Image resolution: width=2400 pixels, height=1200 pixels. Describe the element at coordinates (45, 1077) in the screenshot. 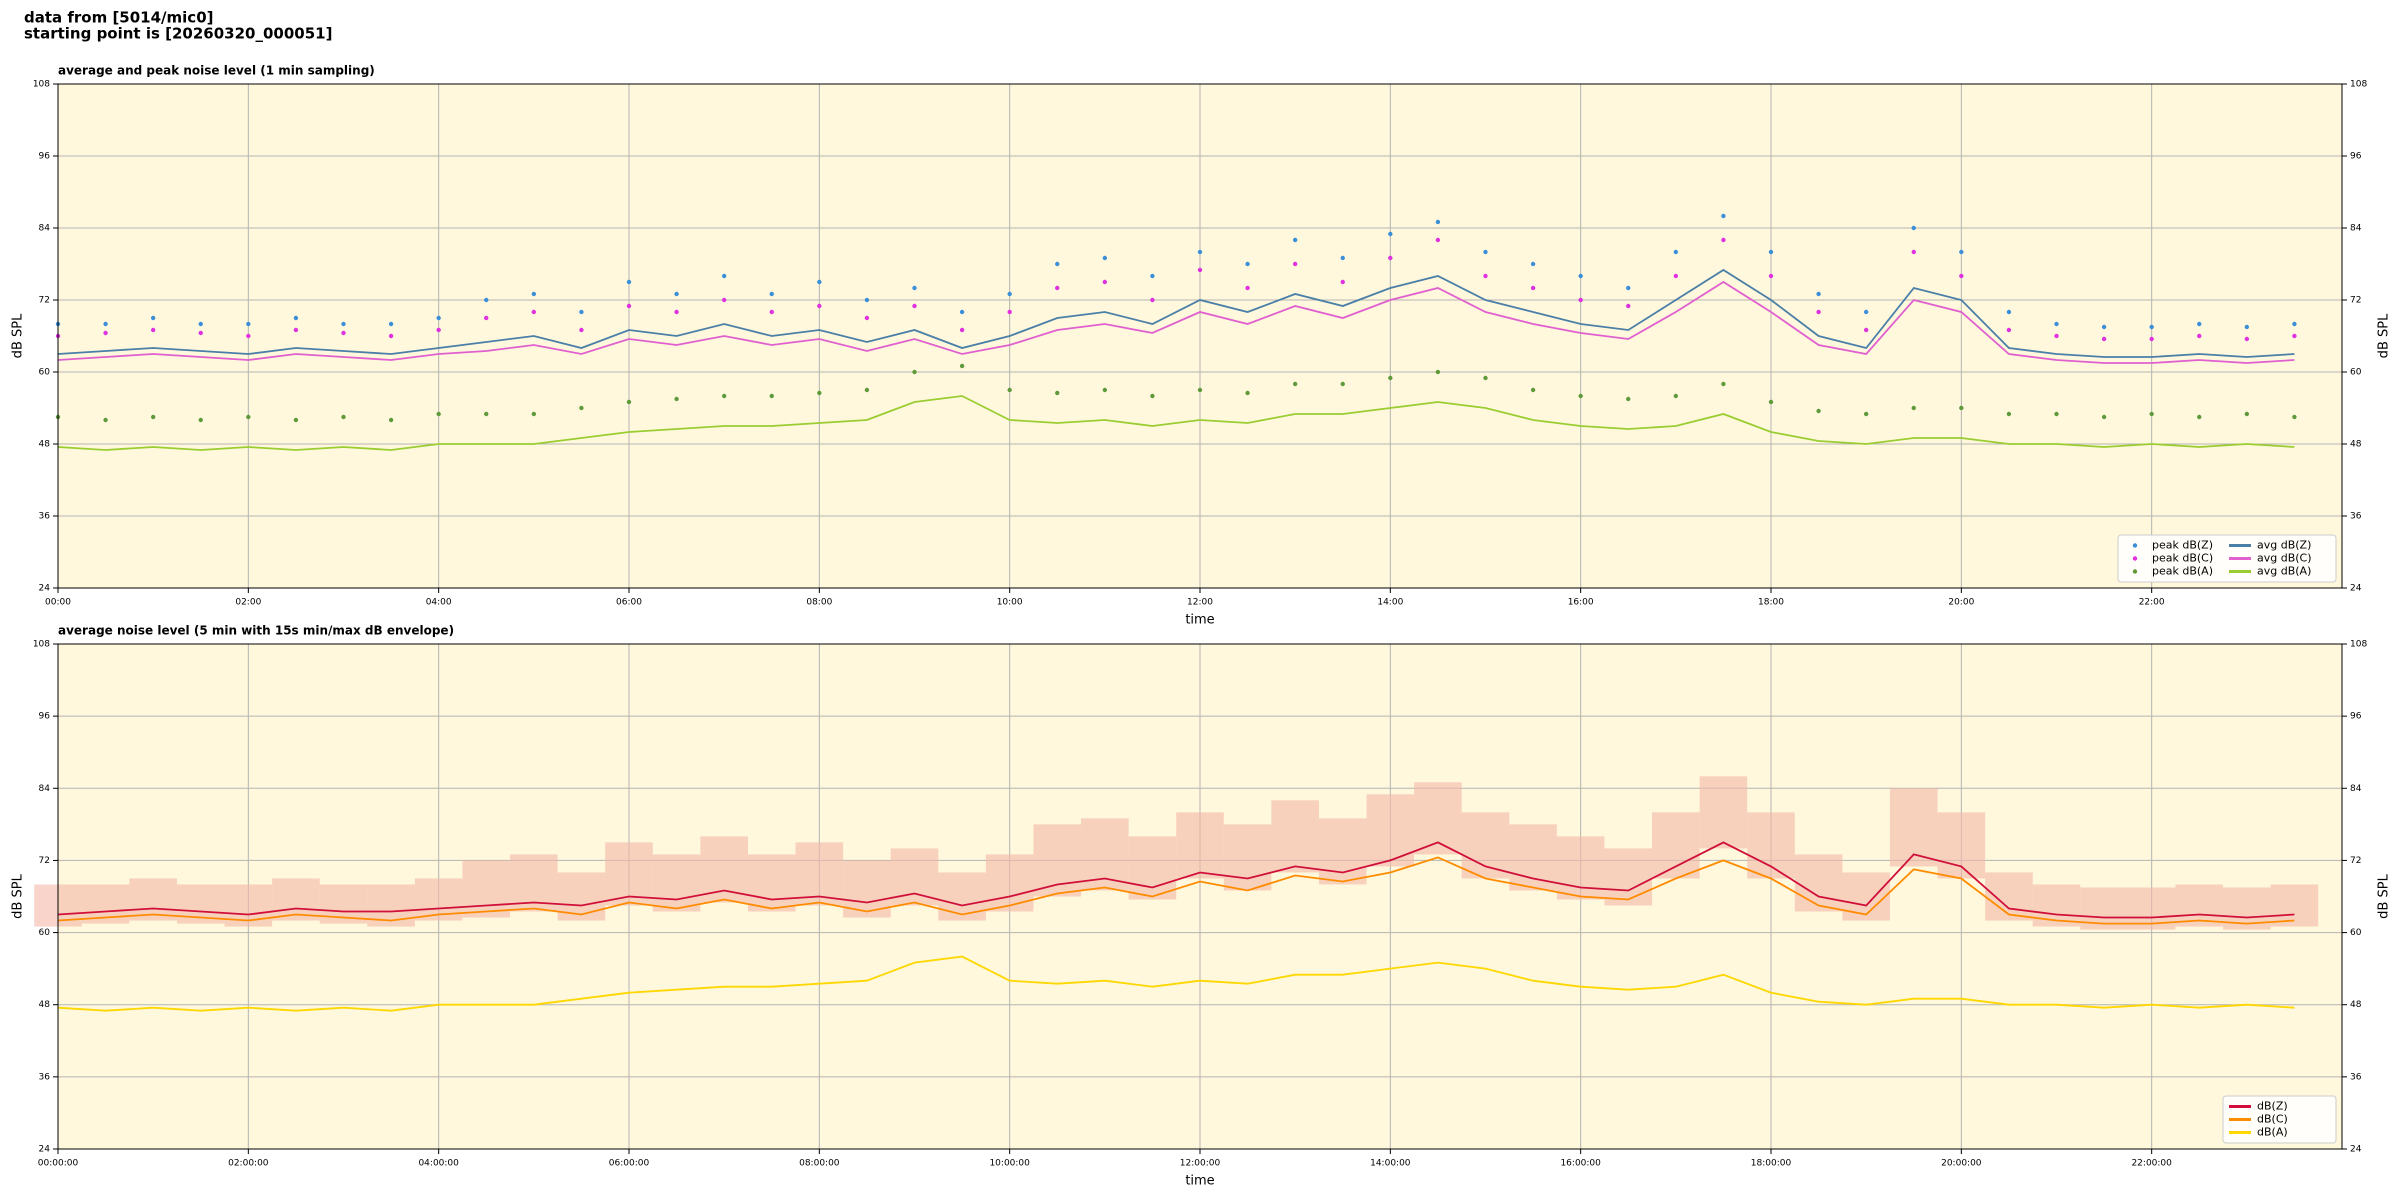

I see `y-tick-label: 36` at that location.